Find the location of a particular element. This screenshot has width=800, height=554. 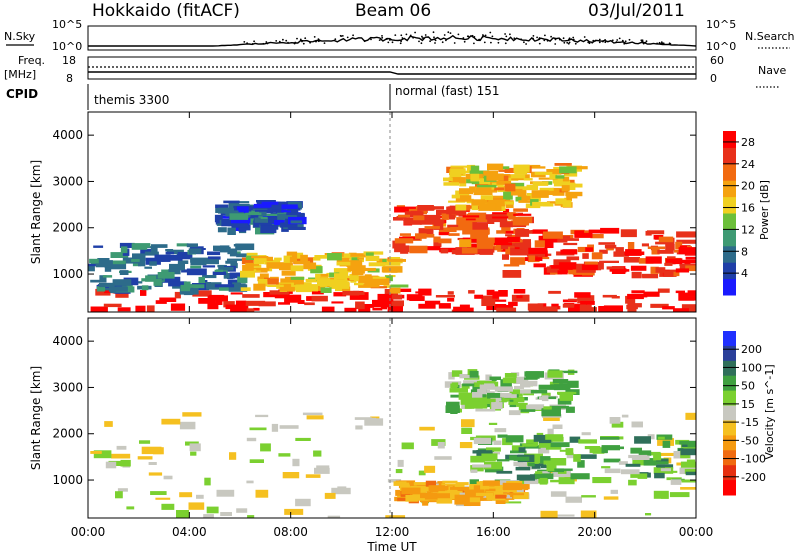

power-colorbar-tick-label: 16 is located at coordinates (748, 208).